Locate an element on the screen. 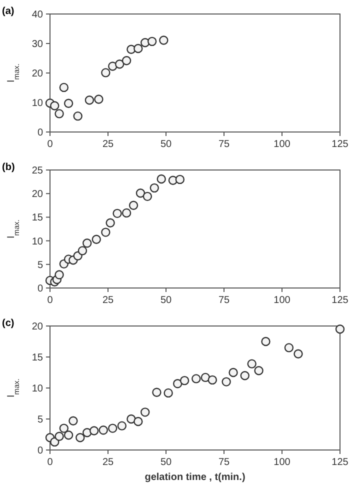 The image size is (356, 493). y-tick-label: 30 is located at coordinates (38, 44).